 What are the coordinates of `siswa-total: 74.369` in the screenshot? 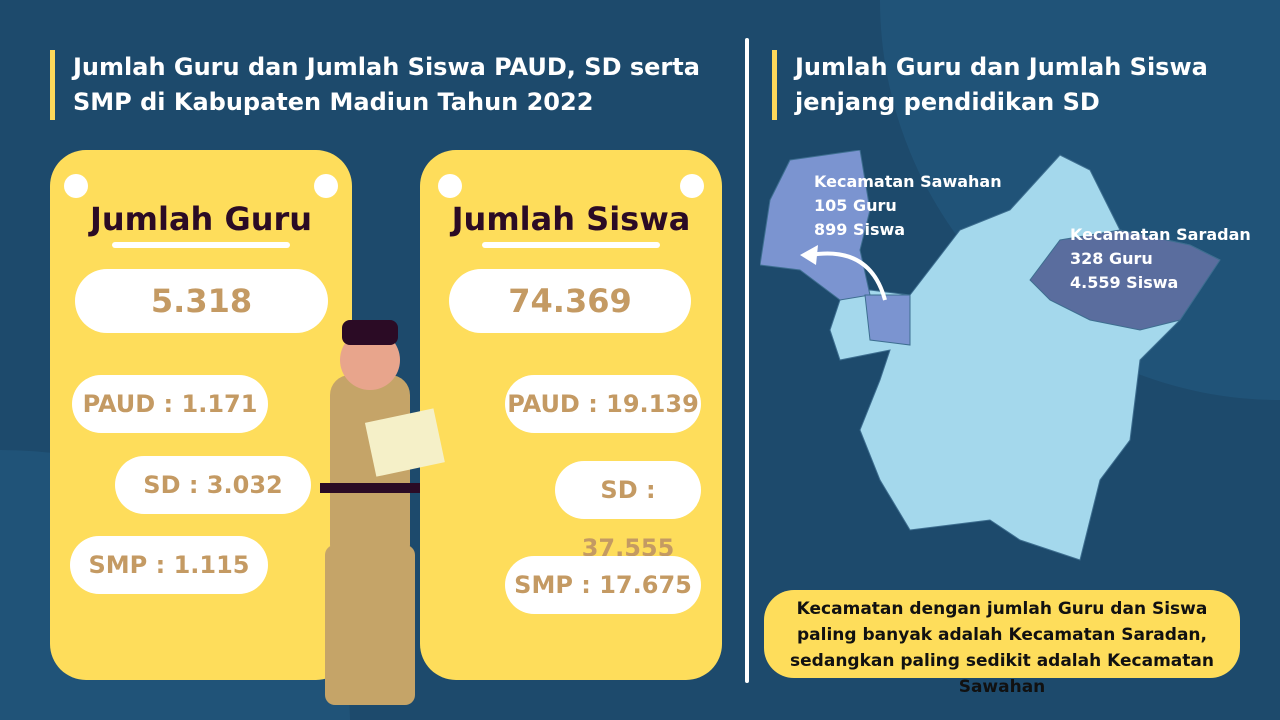 It's located at (570, 301).